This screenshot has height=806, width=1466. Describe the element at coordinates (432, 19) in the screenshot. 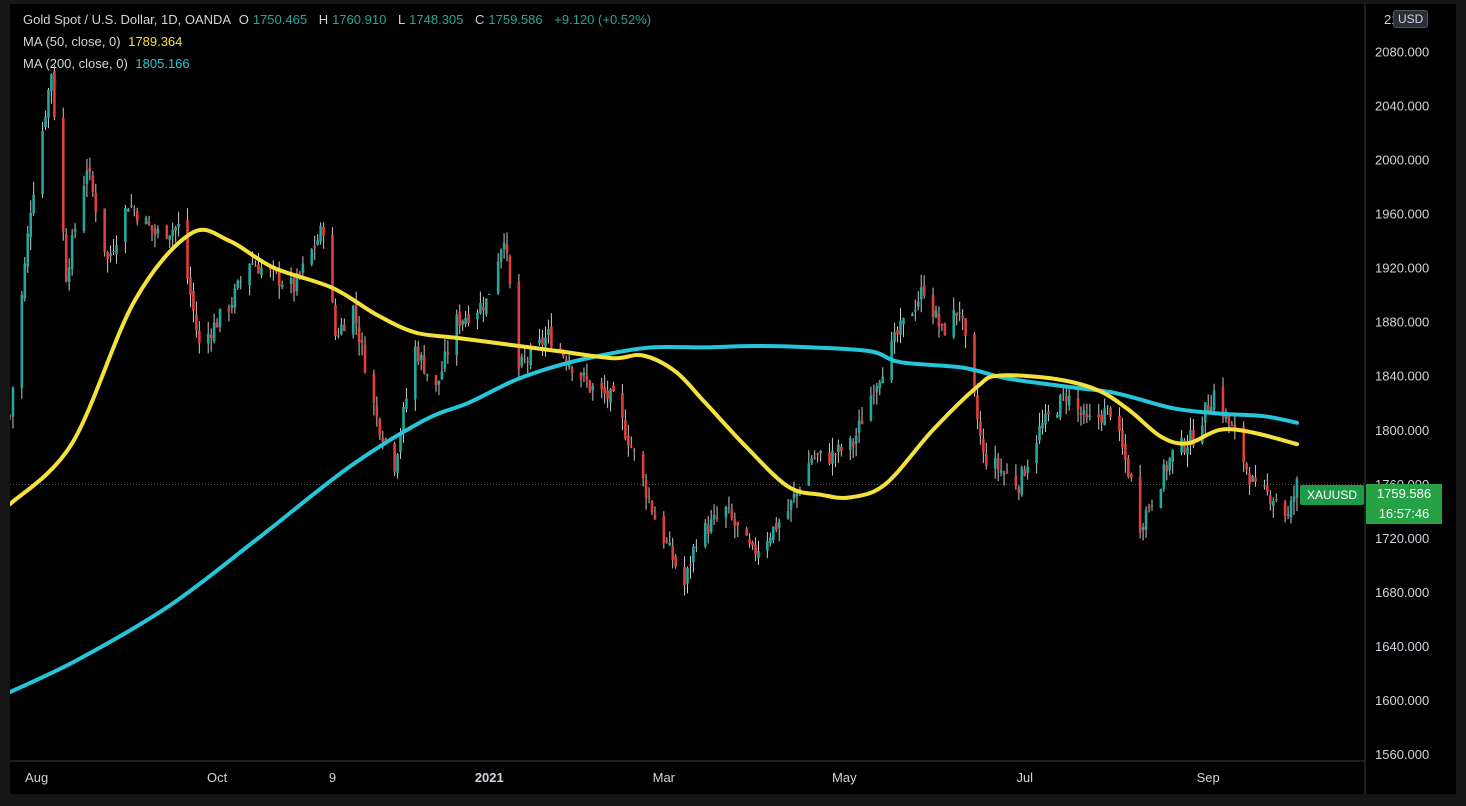

I see `low-value: L 1748.305` at that location.